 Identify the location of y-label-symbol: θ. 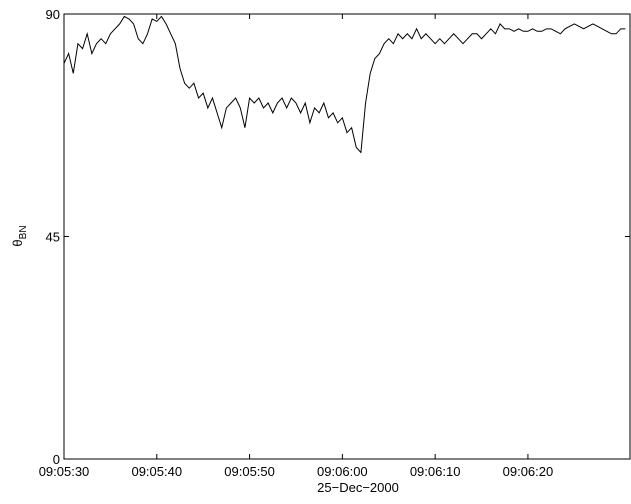
(17, 242).